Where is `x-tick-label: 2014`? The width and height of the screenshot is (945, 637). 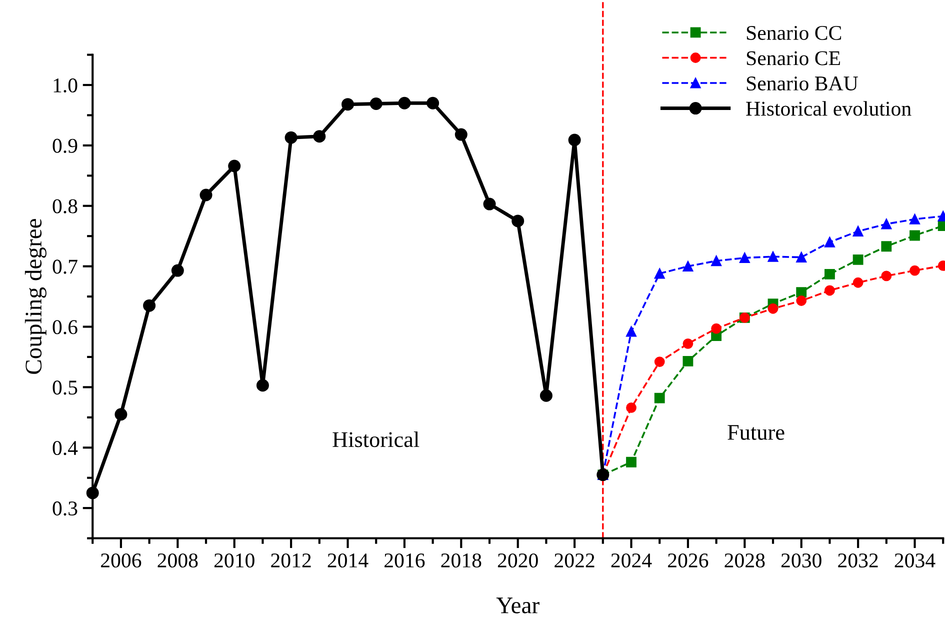
x-tick-label: 2014 is located at coordinates (348, 560).